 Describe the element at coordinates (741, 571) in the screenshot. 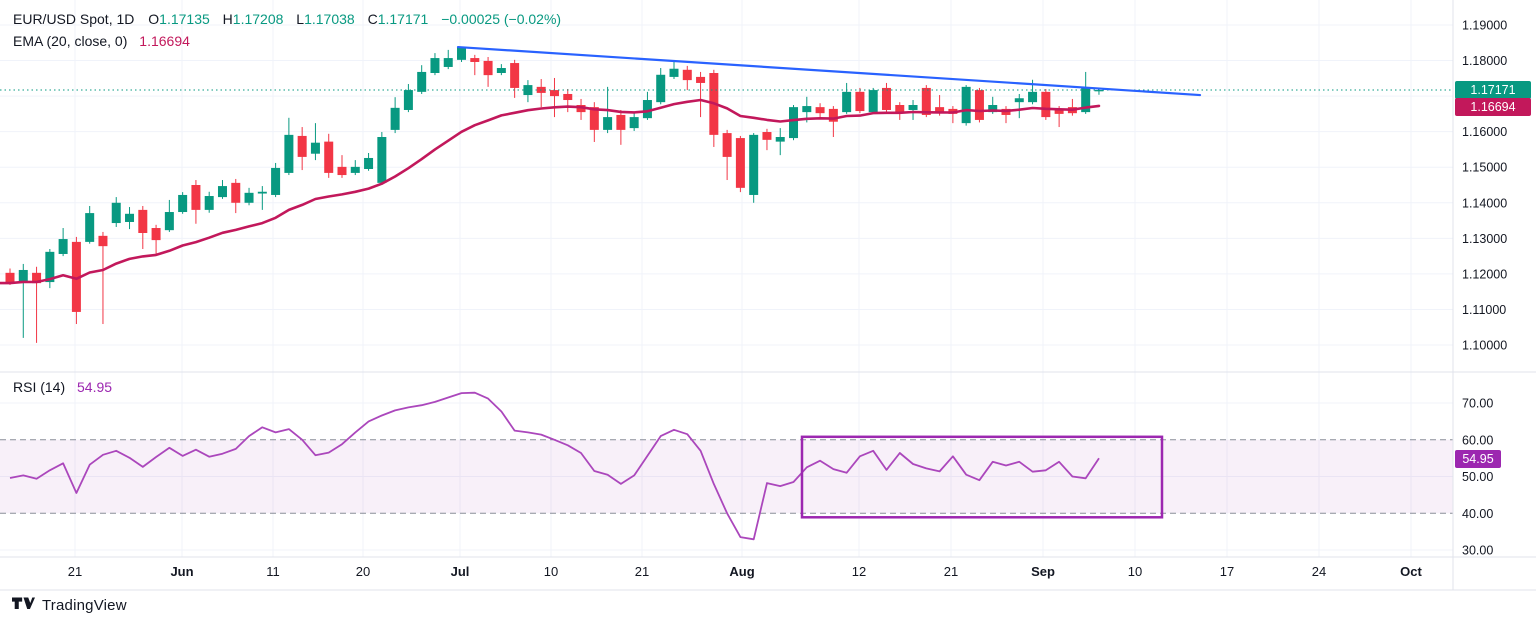

I see `time-axis-label: Aug` at that location.